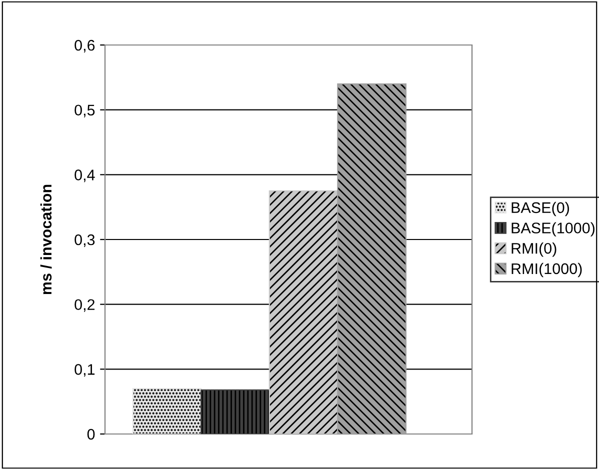 Image resolution: width=599 pixels, height=470 pixels. What do you see at coordinates (553, 229) in the screenshot?
I see `legend-label: BASE(1000)` at bounding box center [553, 229].